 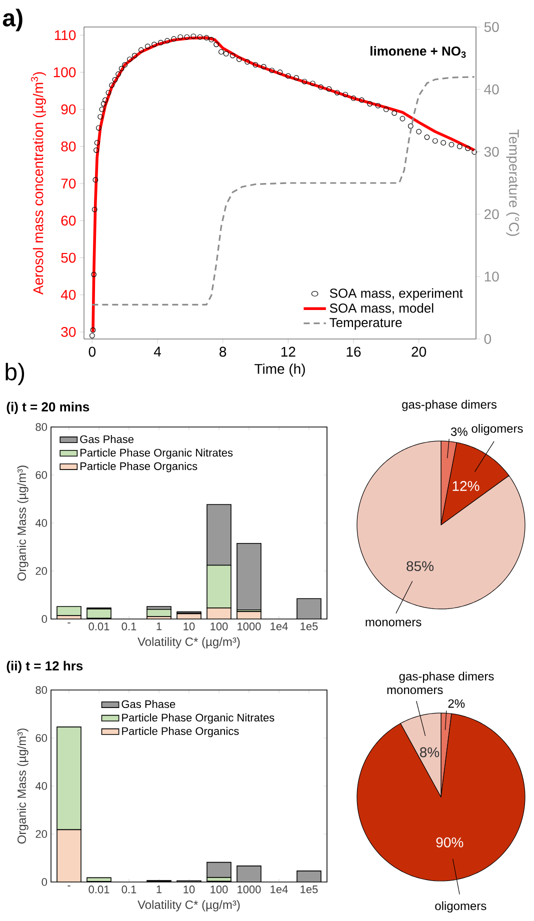 What do you see at coordinates (15, 374) in the screenshot?
I see `text: b)` at bounding box center [15, 374].